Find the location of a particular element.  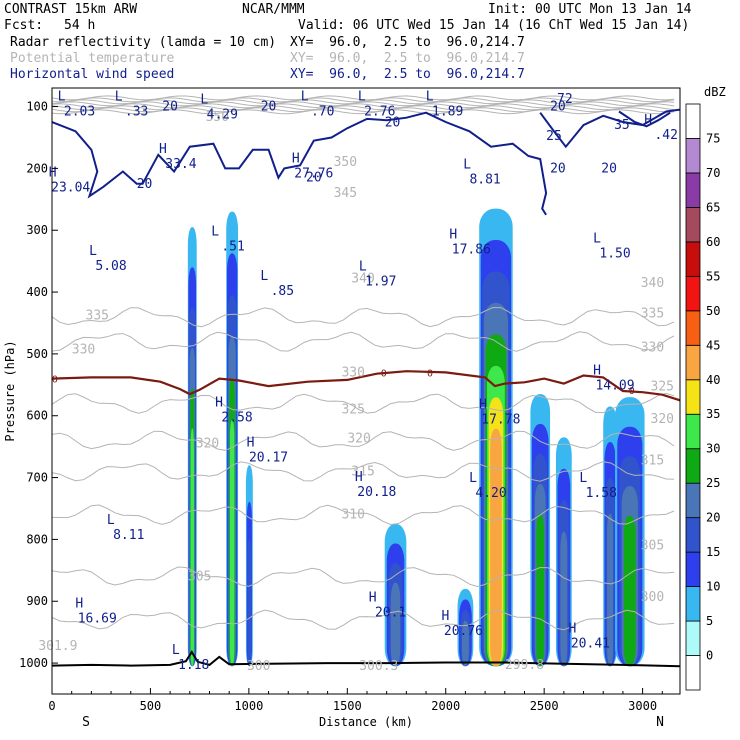

wind-label-5: 20 is located at coordinates (314, 178).